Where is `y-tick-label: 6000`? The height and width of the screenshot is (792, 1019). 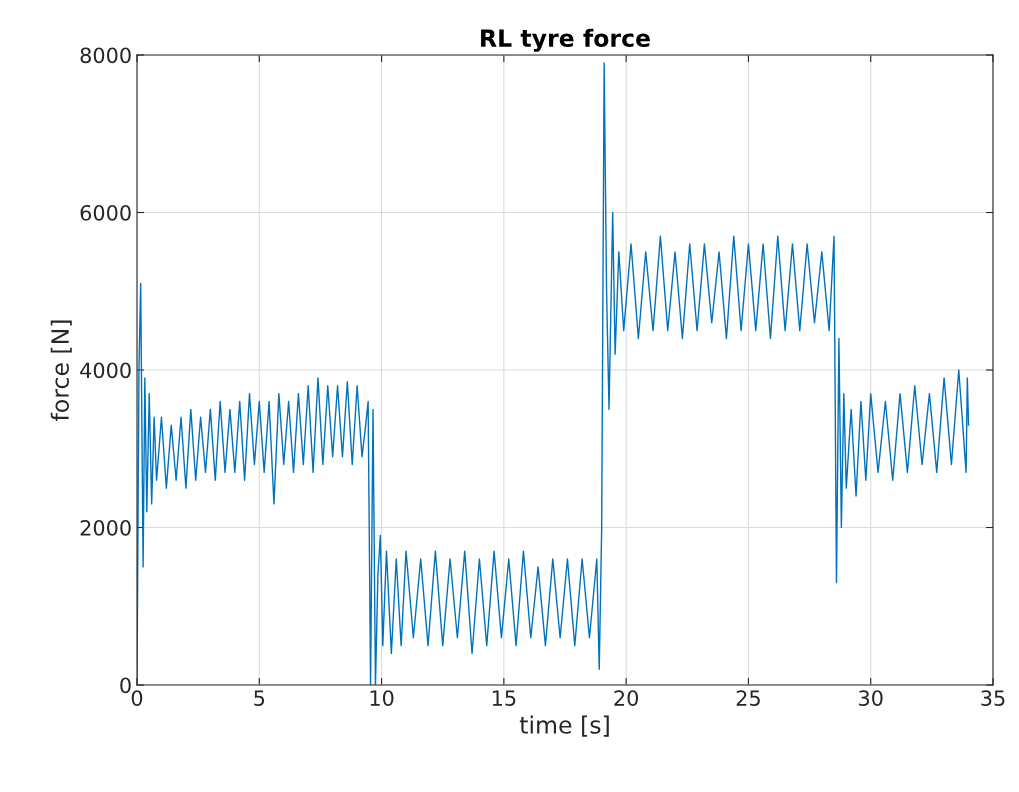
y-tick-label: 6000 is located at coordinates (105, 212).